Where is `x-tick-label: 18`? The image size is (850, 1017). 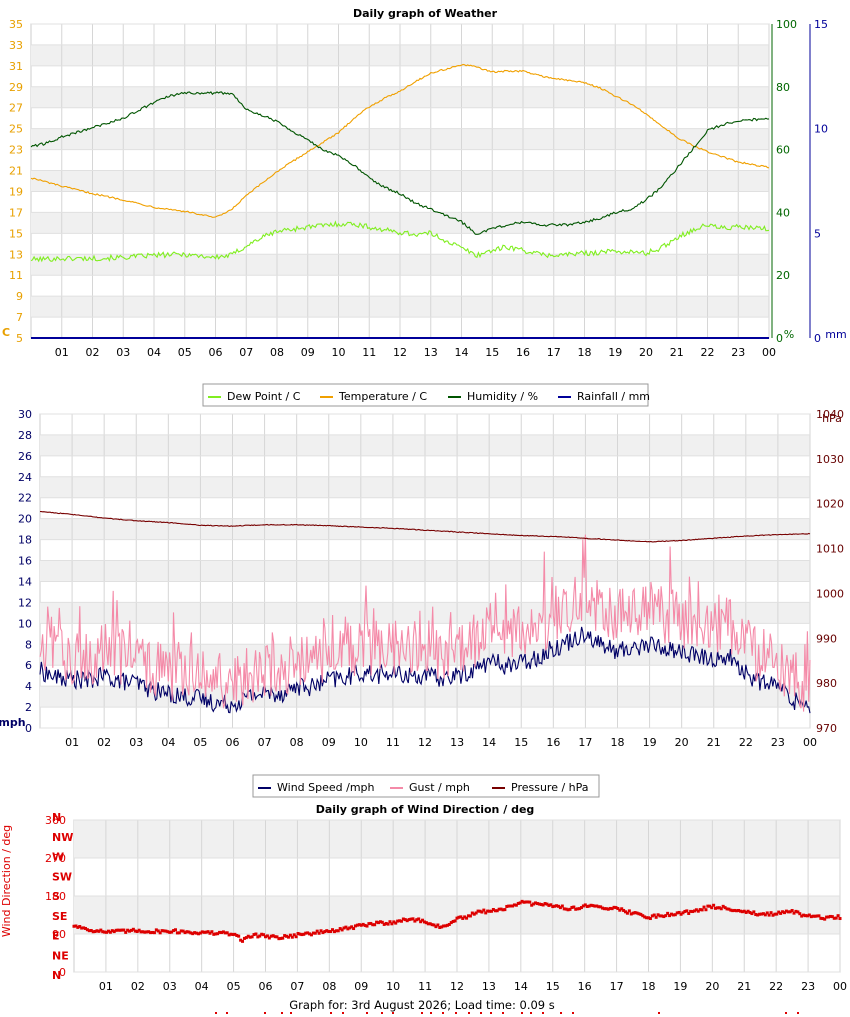
x-tick-label: 18 is located at coordinates (585, 352).